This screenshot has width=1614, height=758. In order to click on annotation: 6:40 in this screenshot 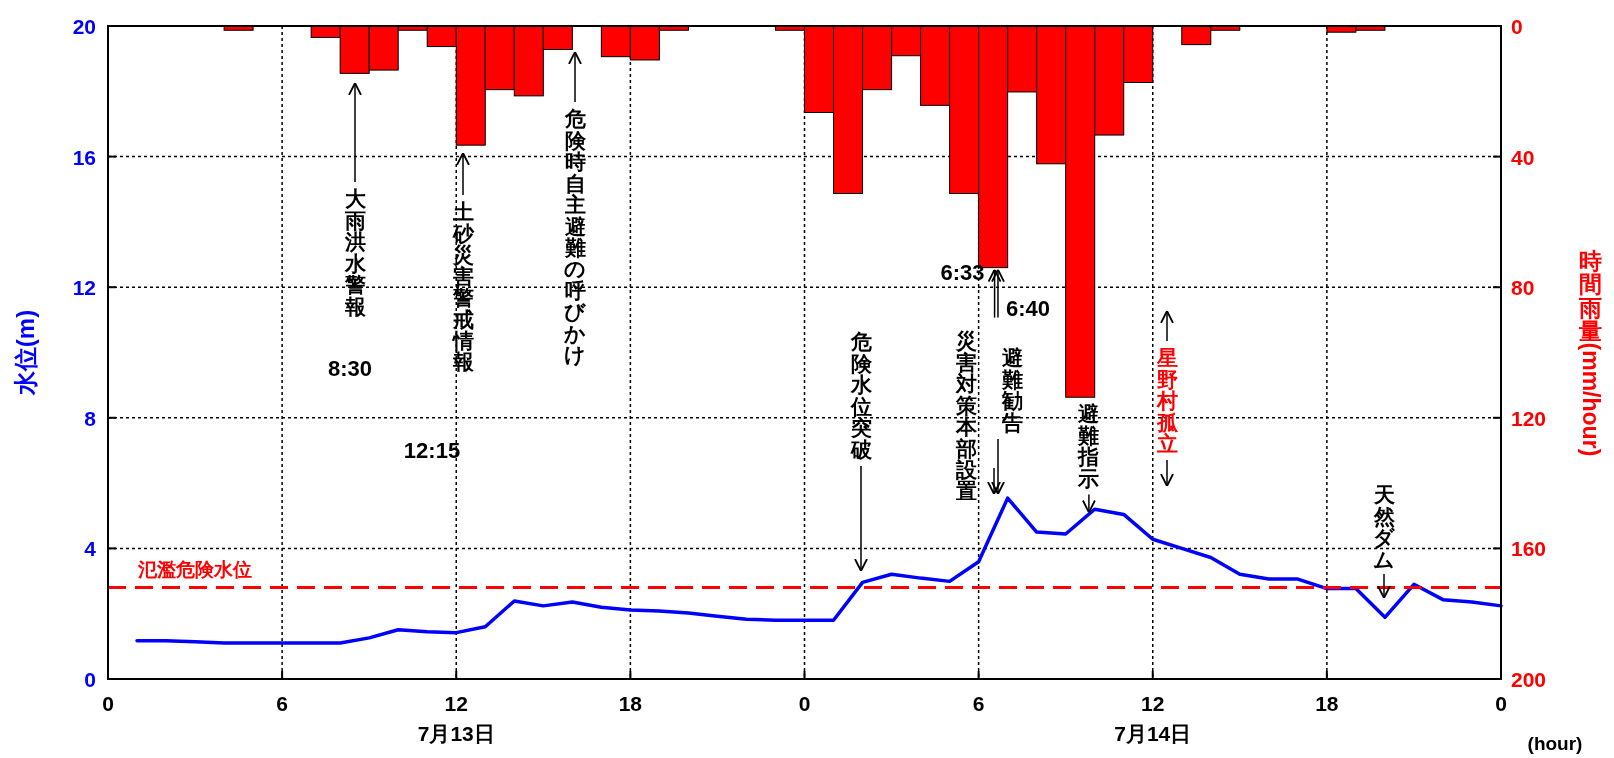, I will do `click(1028, 308)`.